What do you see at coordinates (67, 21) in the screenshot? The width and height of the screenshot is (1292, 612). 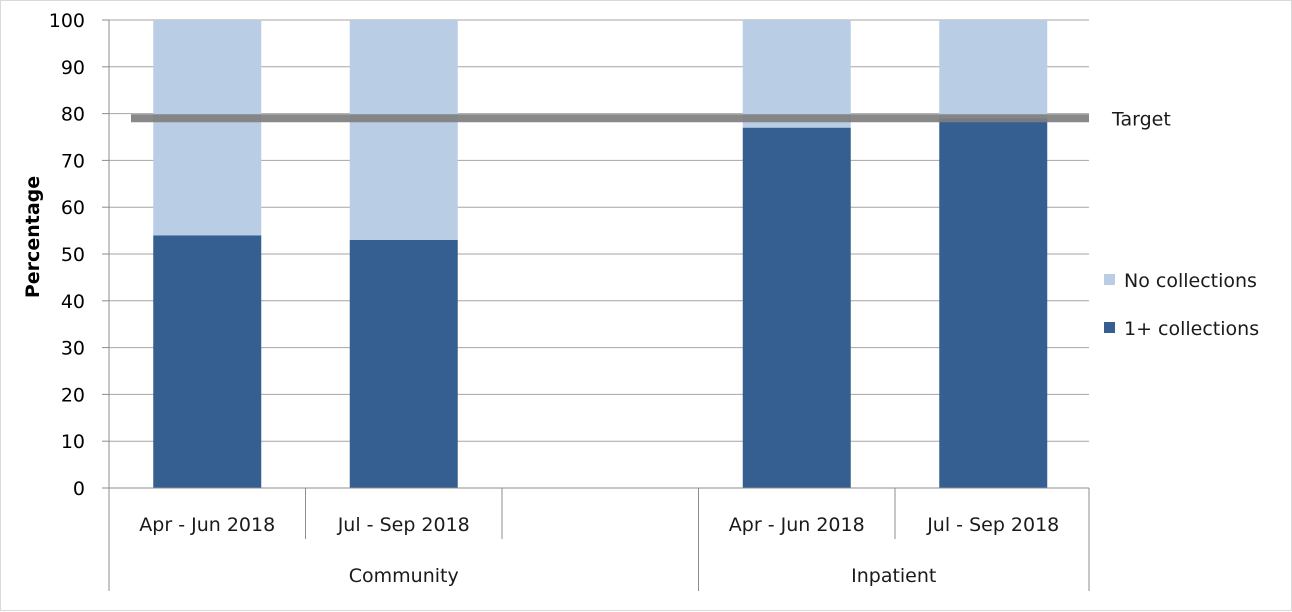 I see `y-tick-label: 100` at bounding box center [67, 21].